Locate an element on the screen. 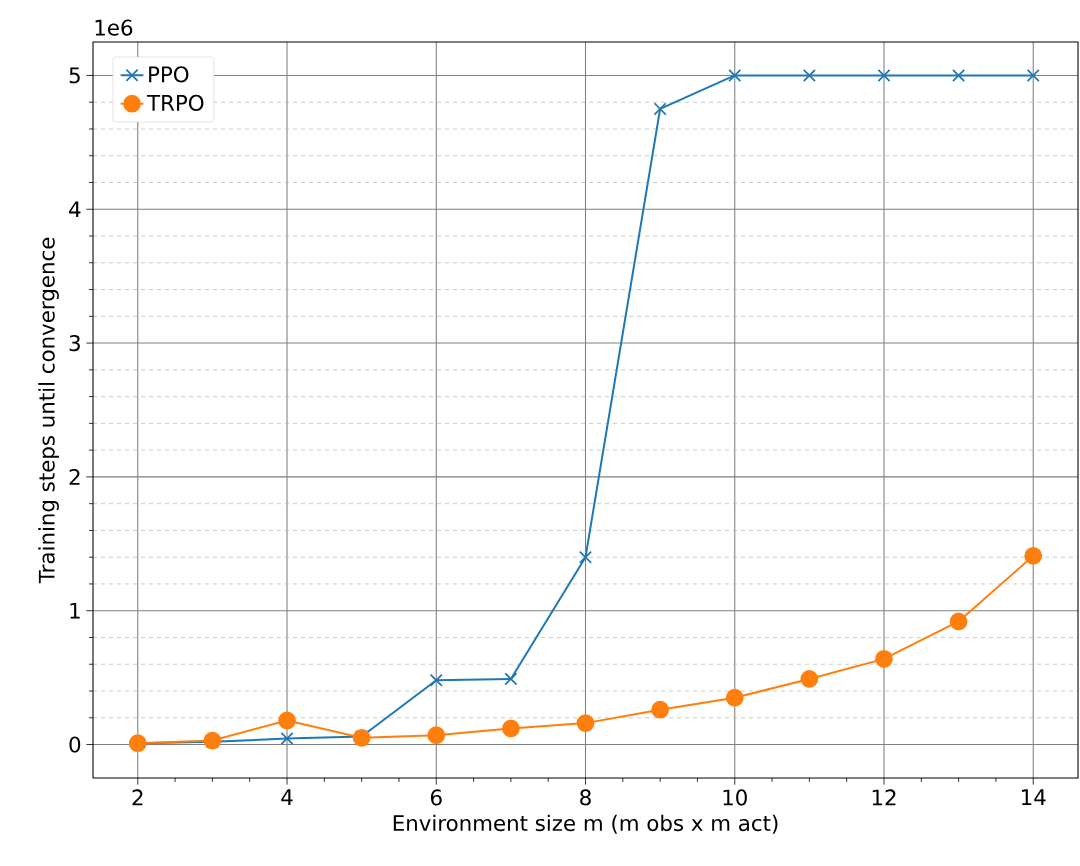  y-tick-label: 2 is located at coordinates (74, 476).